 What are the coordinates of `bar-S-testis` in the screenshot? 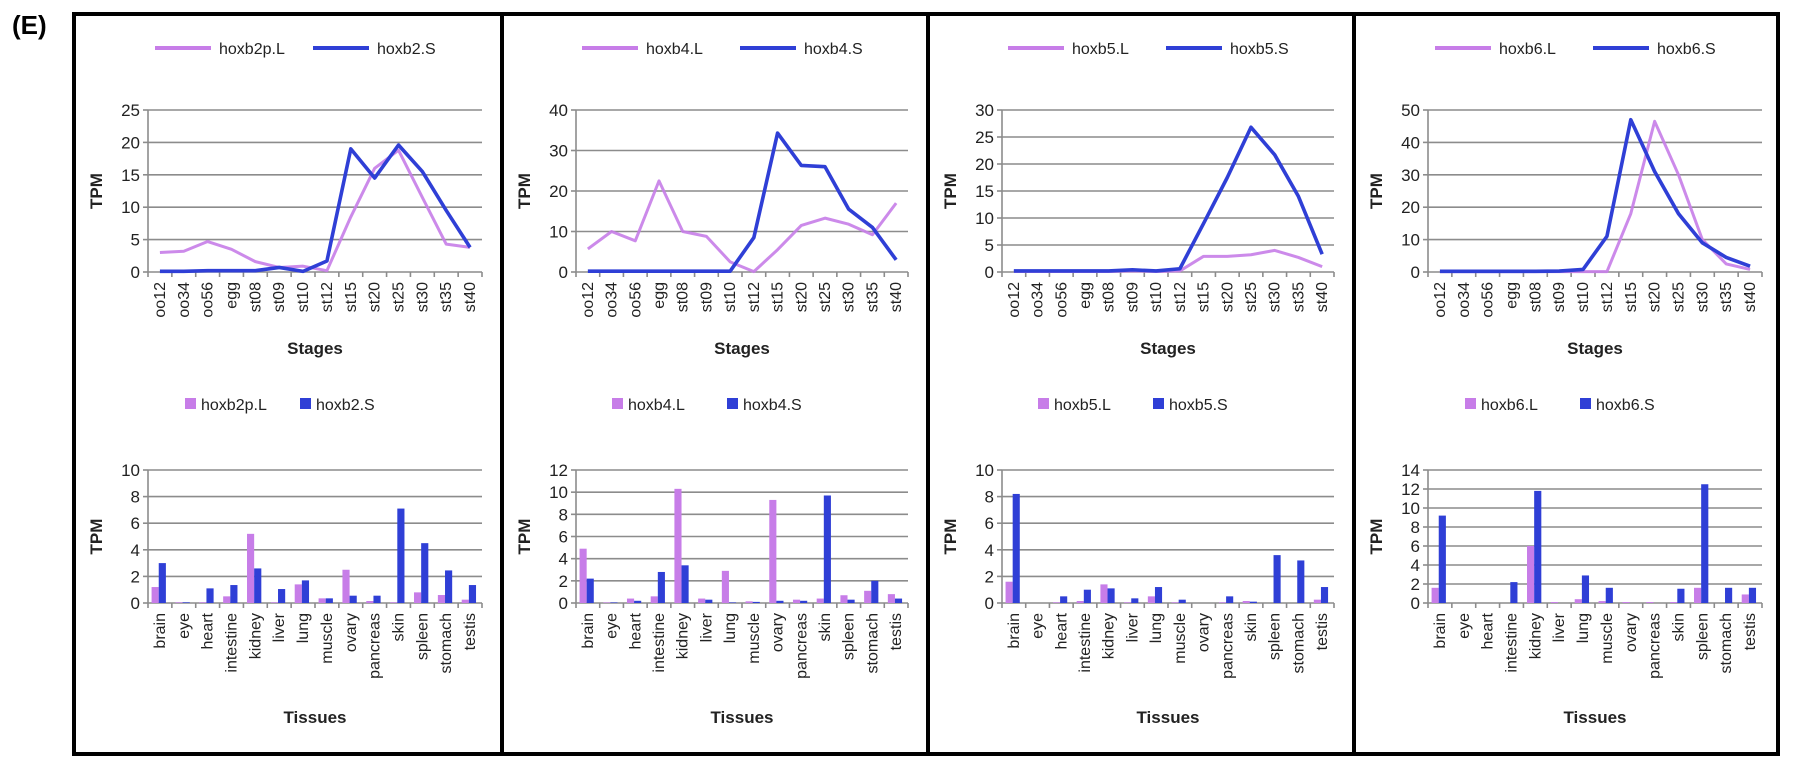 It's located at (472, 594).